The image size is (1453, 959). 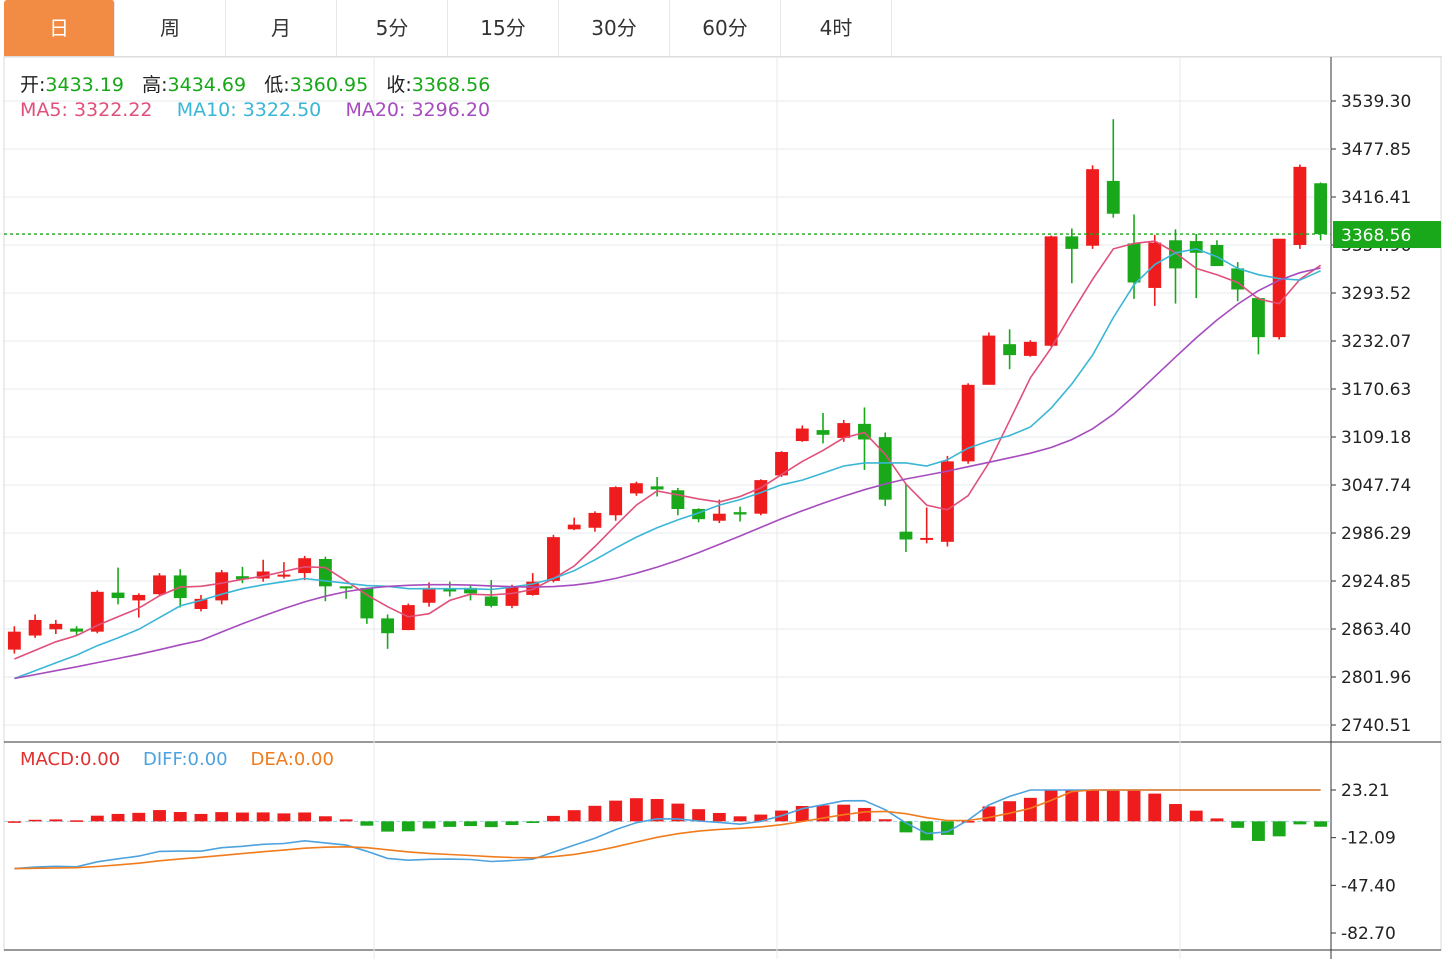 I want to click on tab-month: 月, so click(x=281, y=28).